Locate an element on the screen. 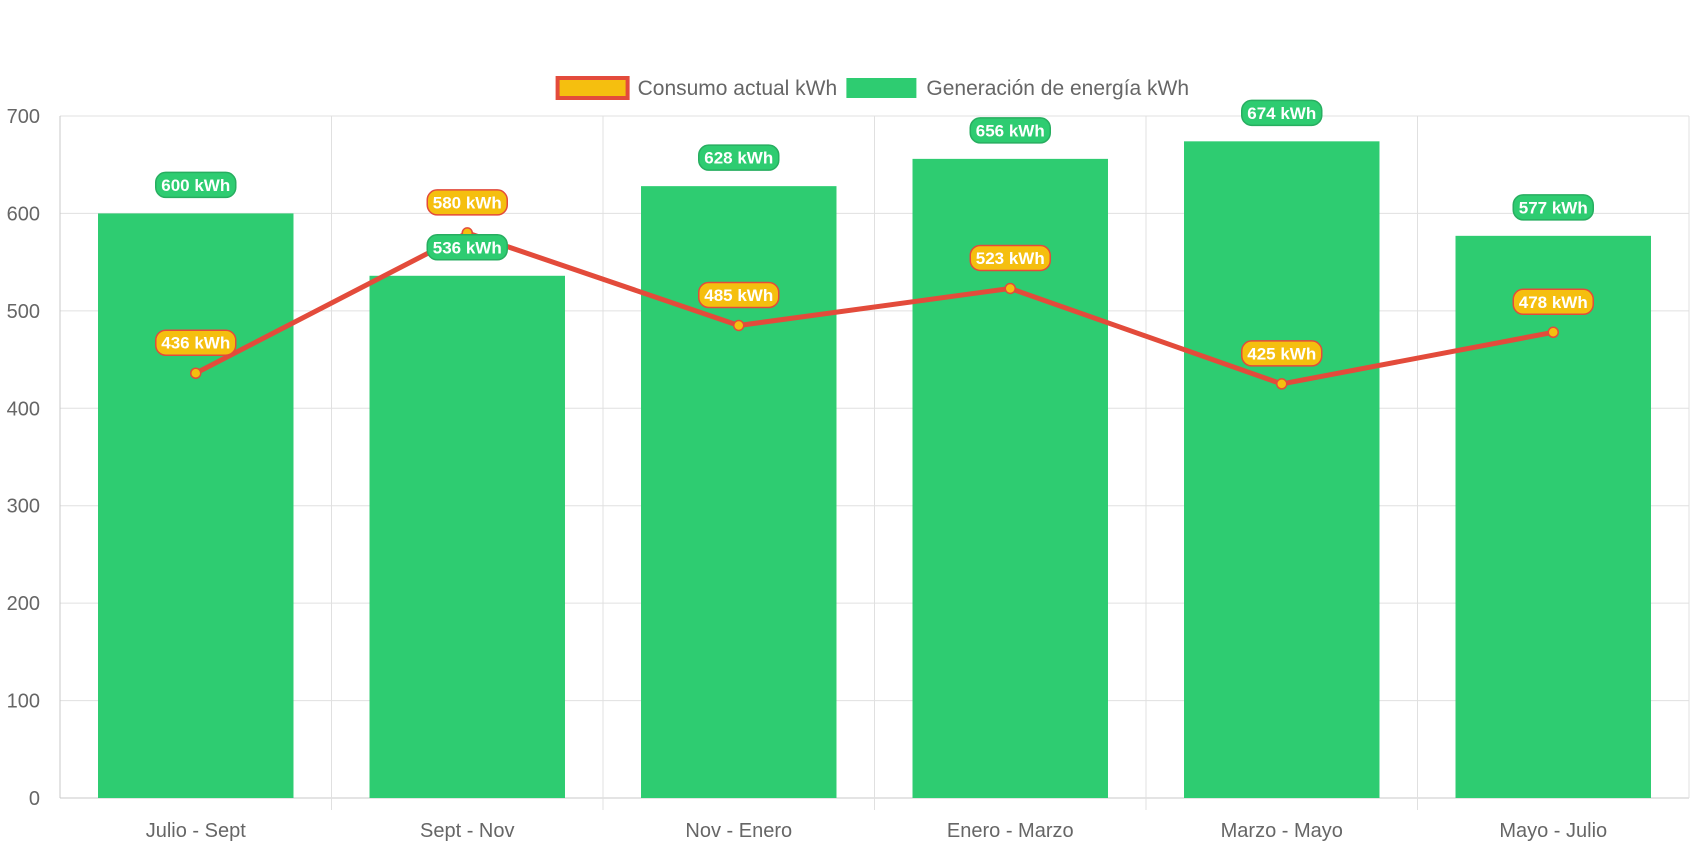  y-tick-label: 300 is located at coordinates (23, 507).